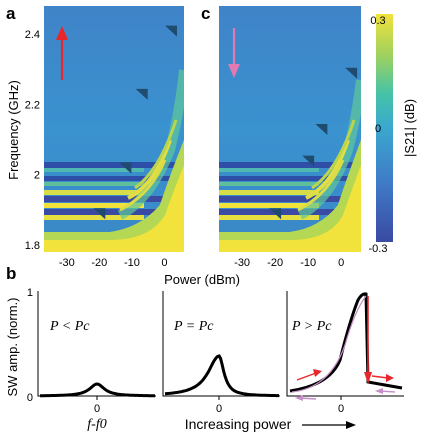  Describe the element at coordinates (275, 263) in the screenshot. I see `x-tick-c-1: -20` at that location.